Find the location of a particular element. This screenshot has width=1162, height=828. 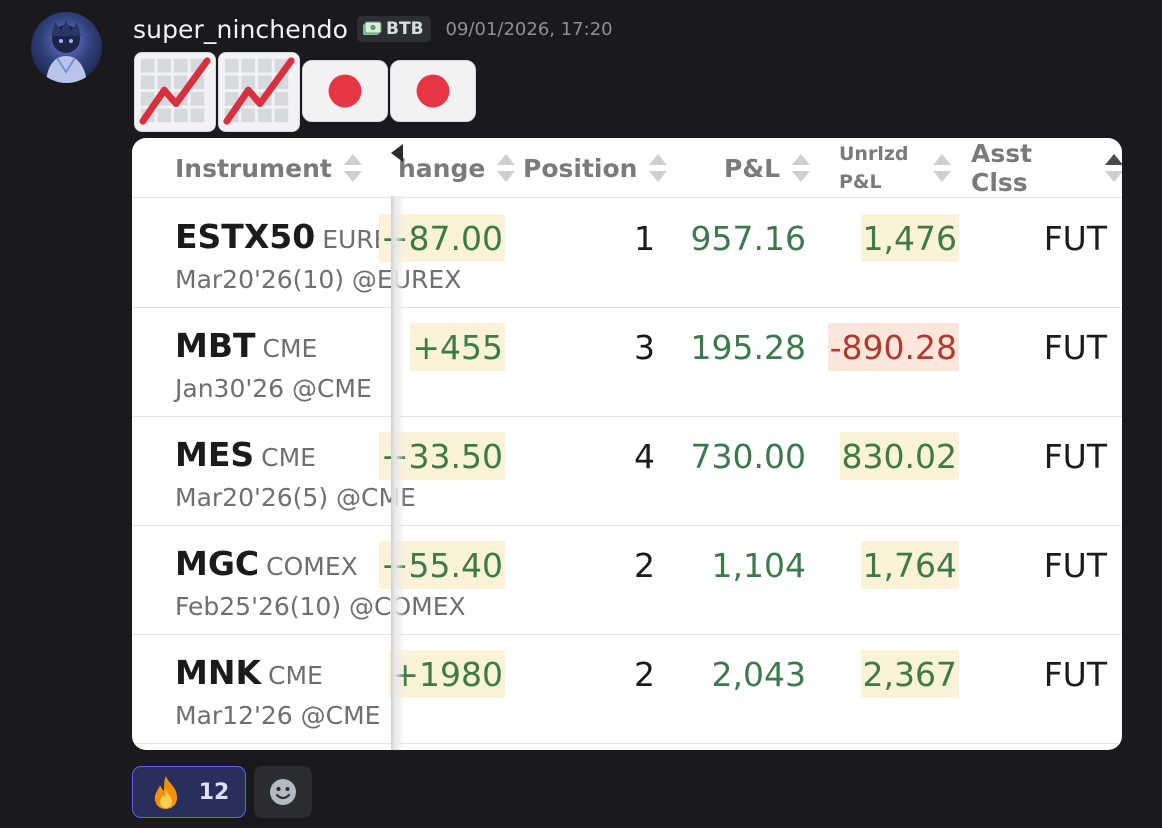

username: super_ninchendo is located at coordinates (241, 29).